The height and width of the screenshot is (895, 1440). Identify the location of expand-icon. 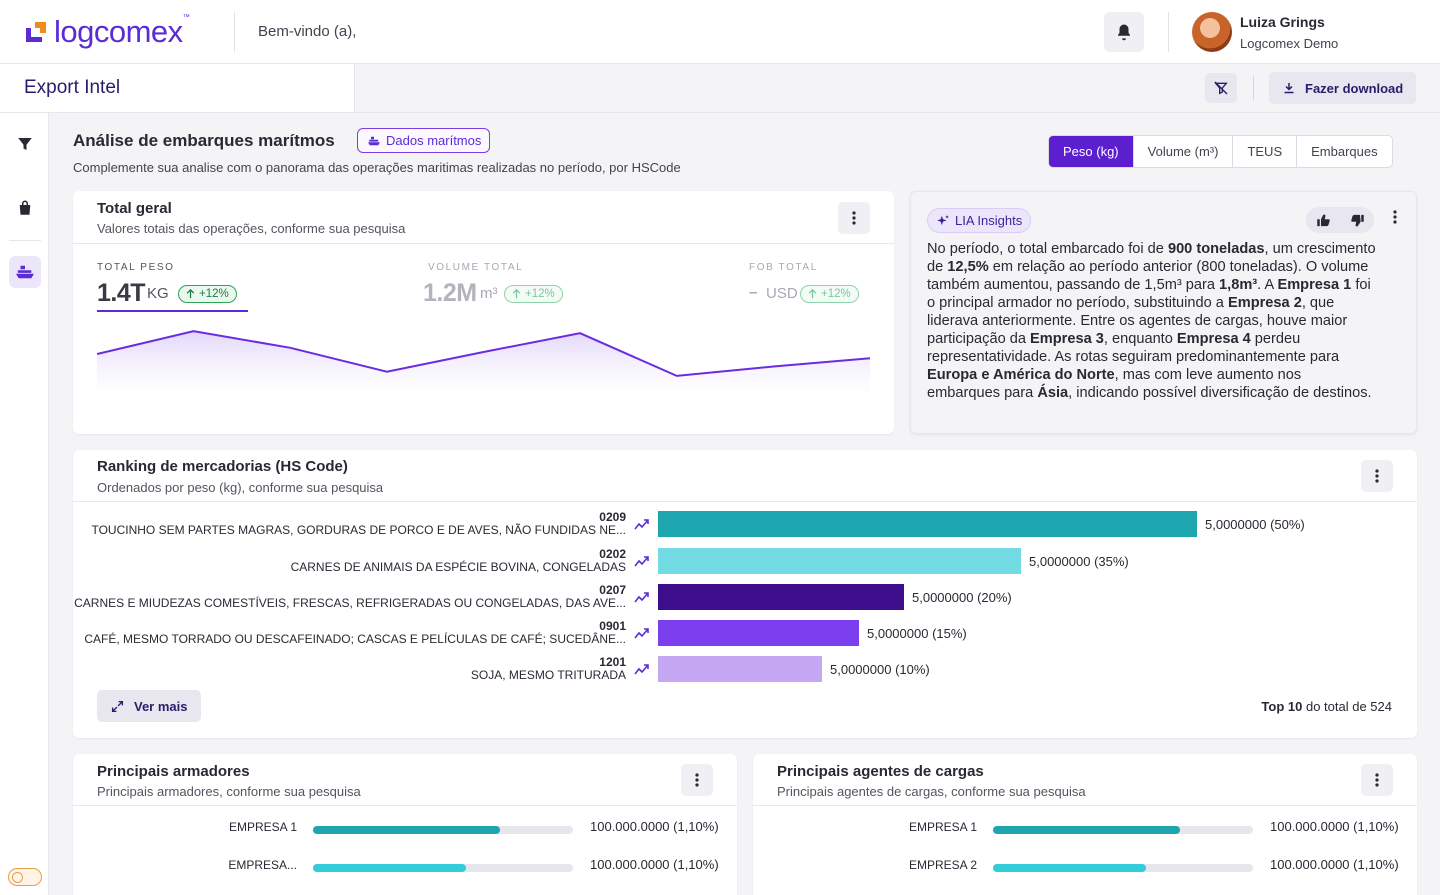
(117, 706).